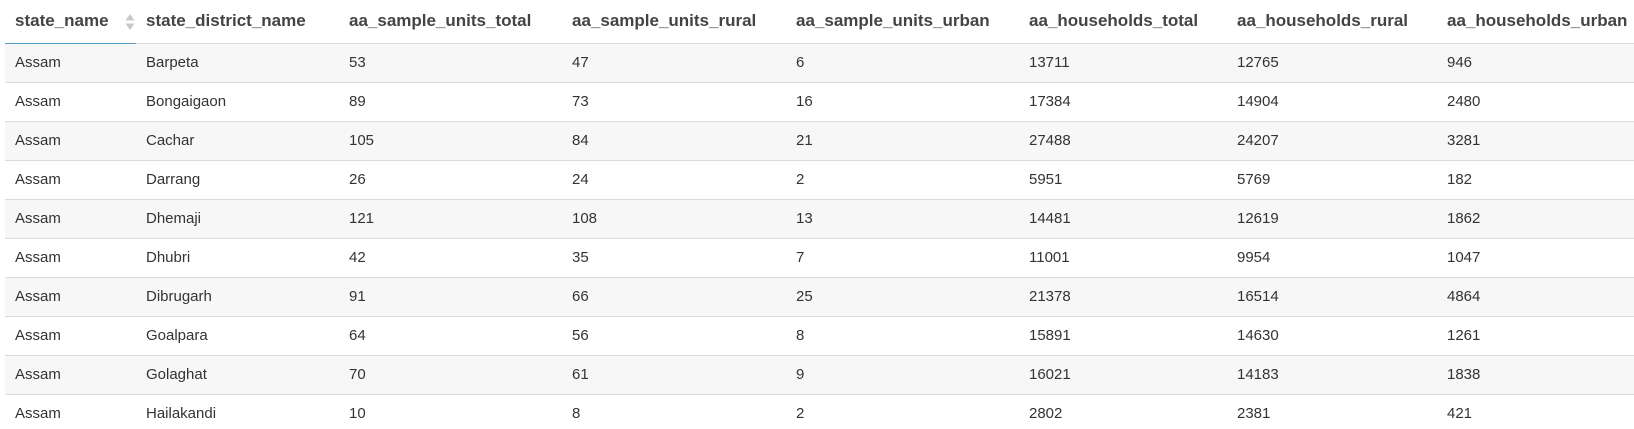 Image resolution: width=1634 pixels, height=429 pixels. What do you see at coordinates (902, 297) in the screenshot?
I see `table-cell-aa-sample-units-urban: 25` at bounding box center [902, 297].